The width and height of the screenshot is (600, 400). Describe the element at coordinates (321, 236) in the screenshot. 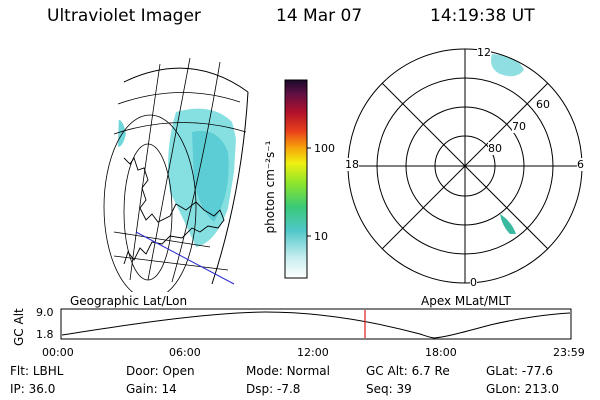

I see `colorbar-tick-10: 10` at that location.